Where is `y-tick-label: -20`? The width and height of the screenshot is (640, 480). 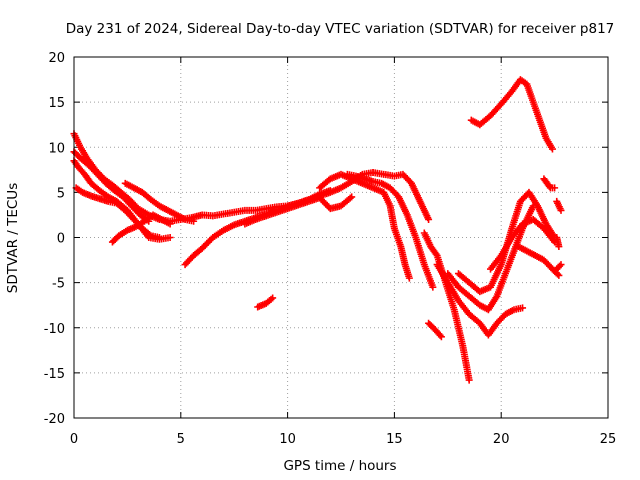
y-tick-label: -20 is located at coordinates (54, 419).